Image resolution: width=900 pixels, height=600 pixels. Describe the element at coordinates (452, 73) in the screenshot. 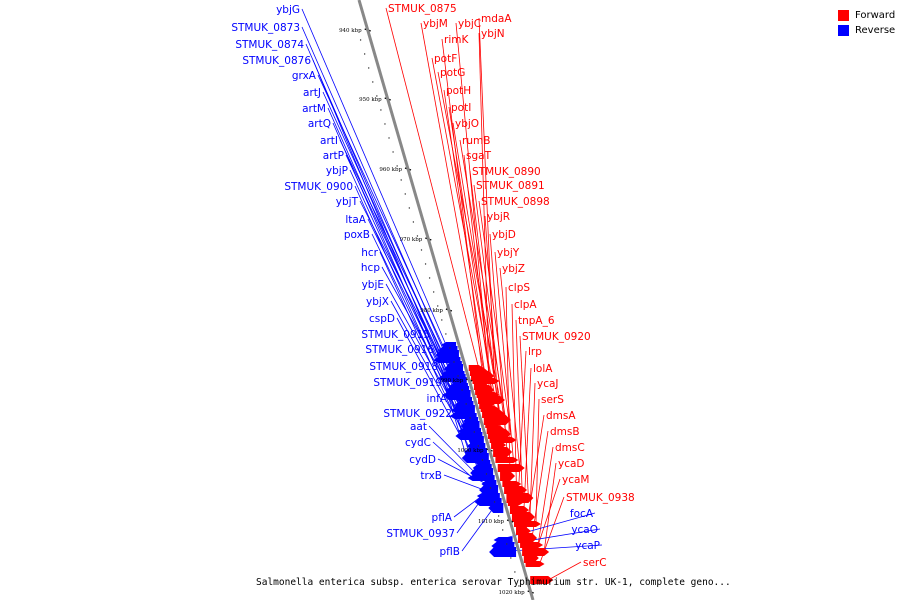

I see `gene-label-potG: potG` at that location.